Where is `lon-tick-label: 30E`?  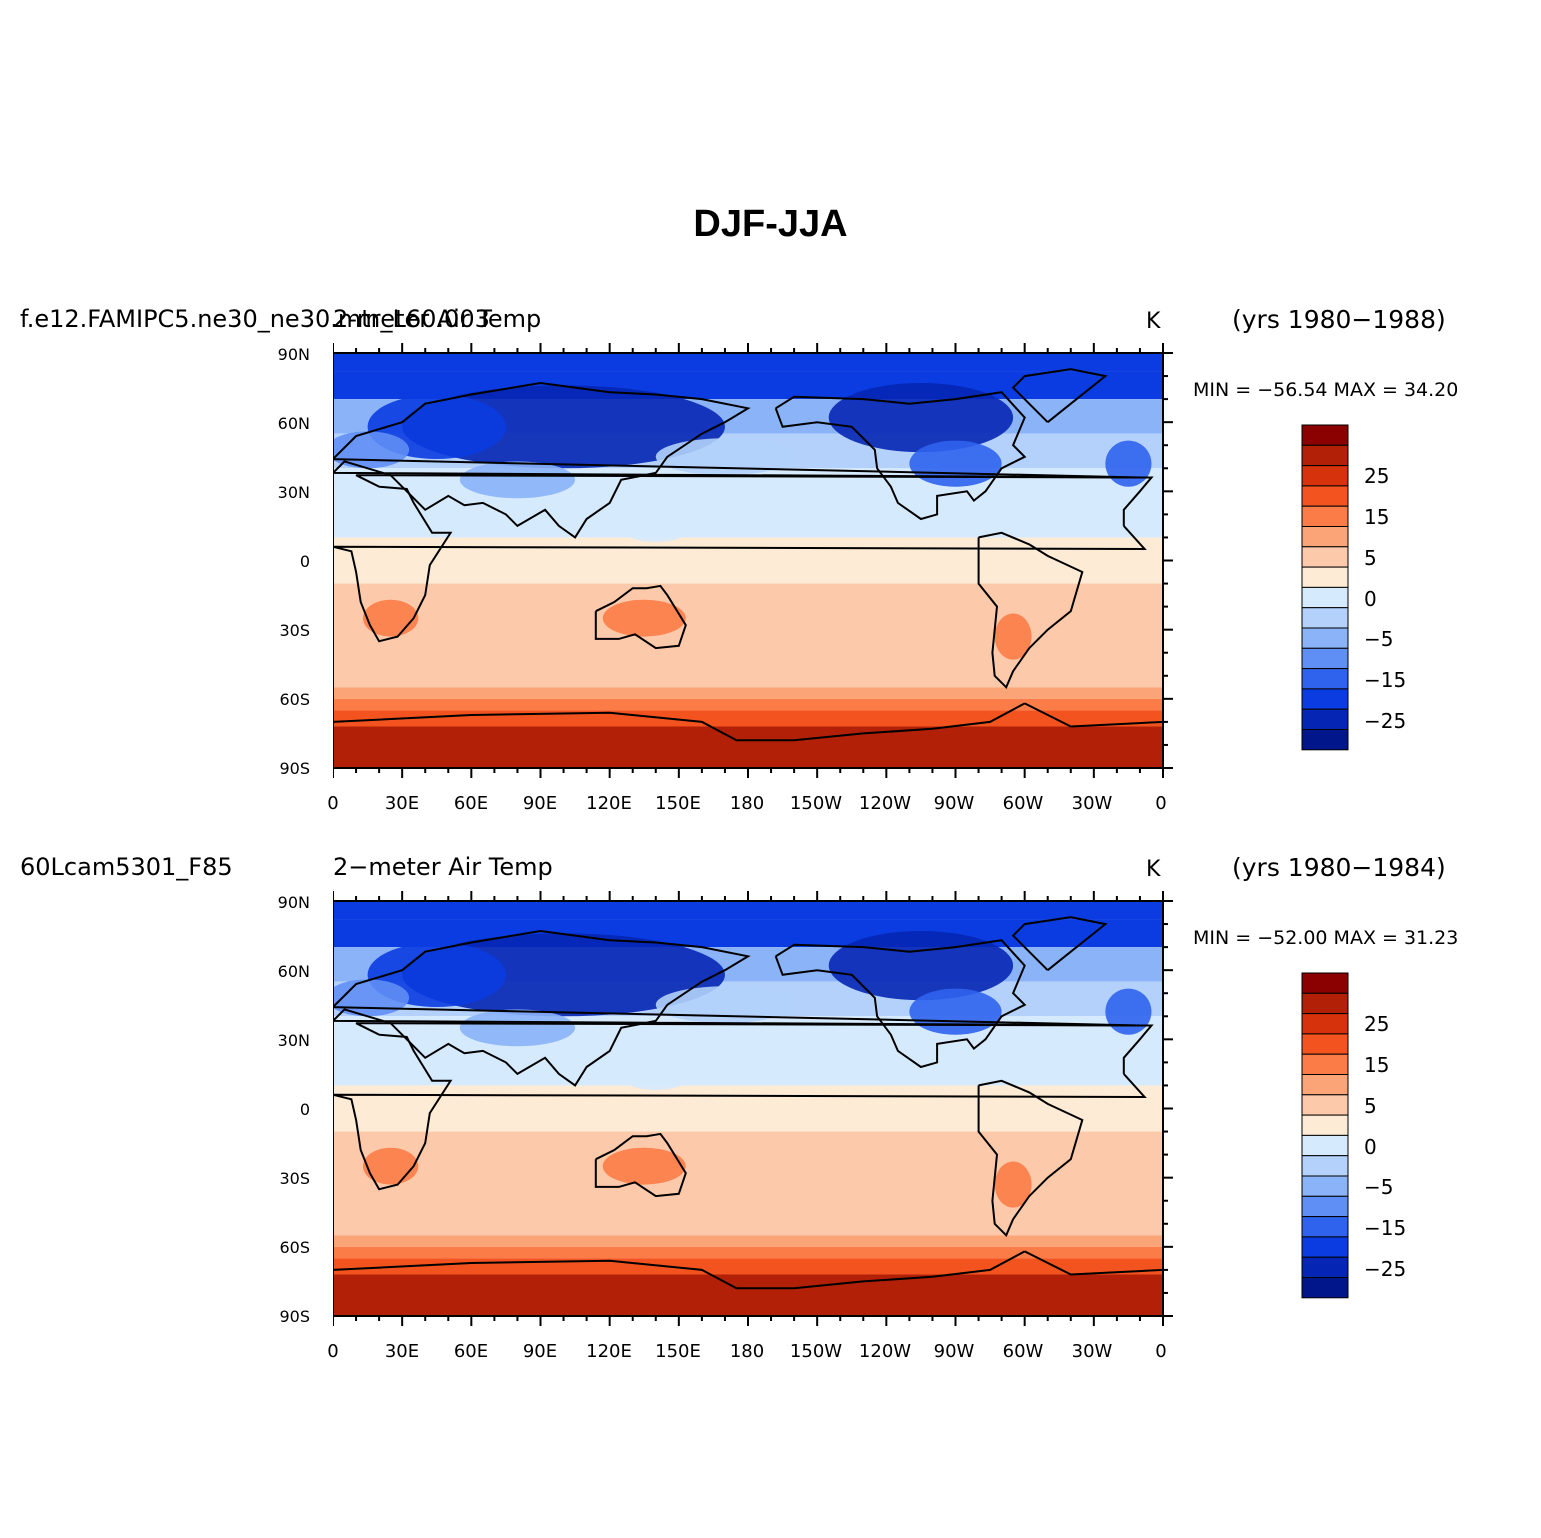 lon-tick-label: 30E is located at coordinates (402, 1351).